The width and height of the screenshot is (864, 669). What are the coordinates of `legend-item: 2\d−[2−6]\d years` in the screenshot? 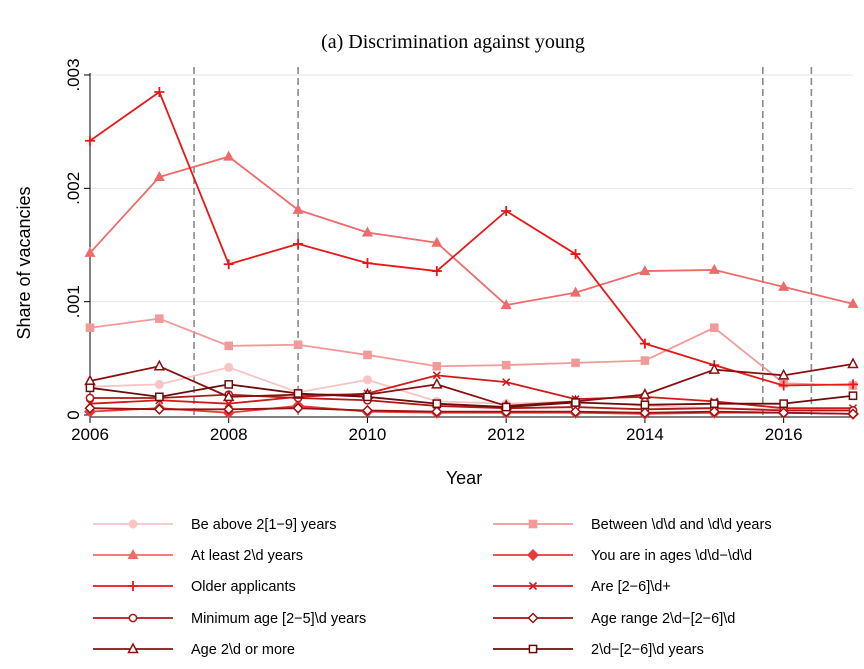 It's located at (598, 650).